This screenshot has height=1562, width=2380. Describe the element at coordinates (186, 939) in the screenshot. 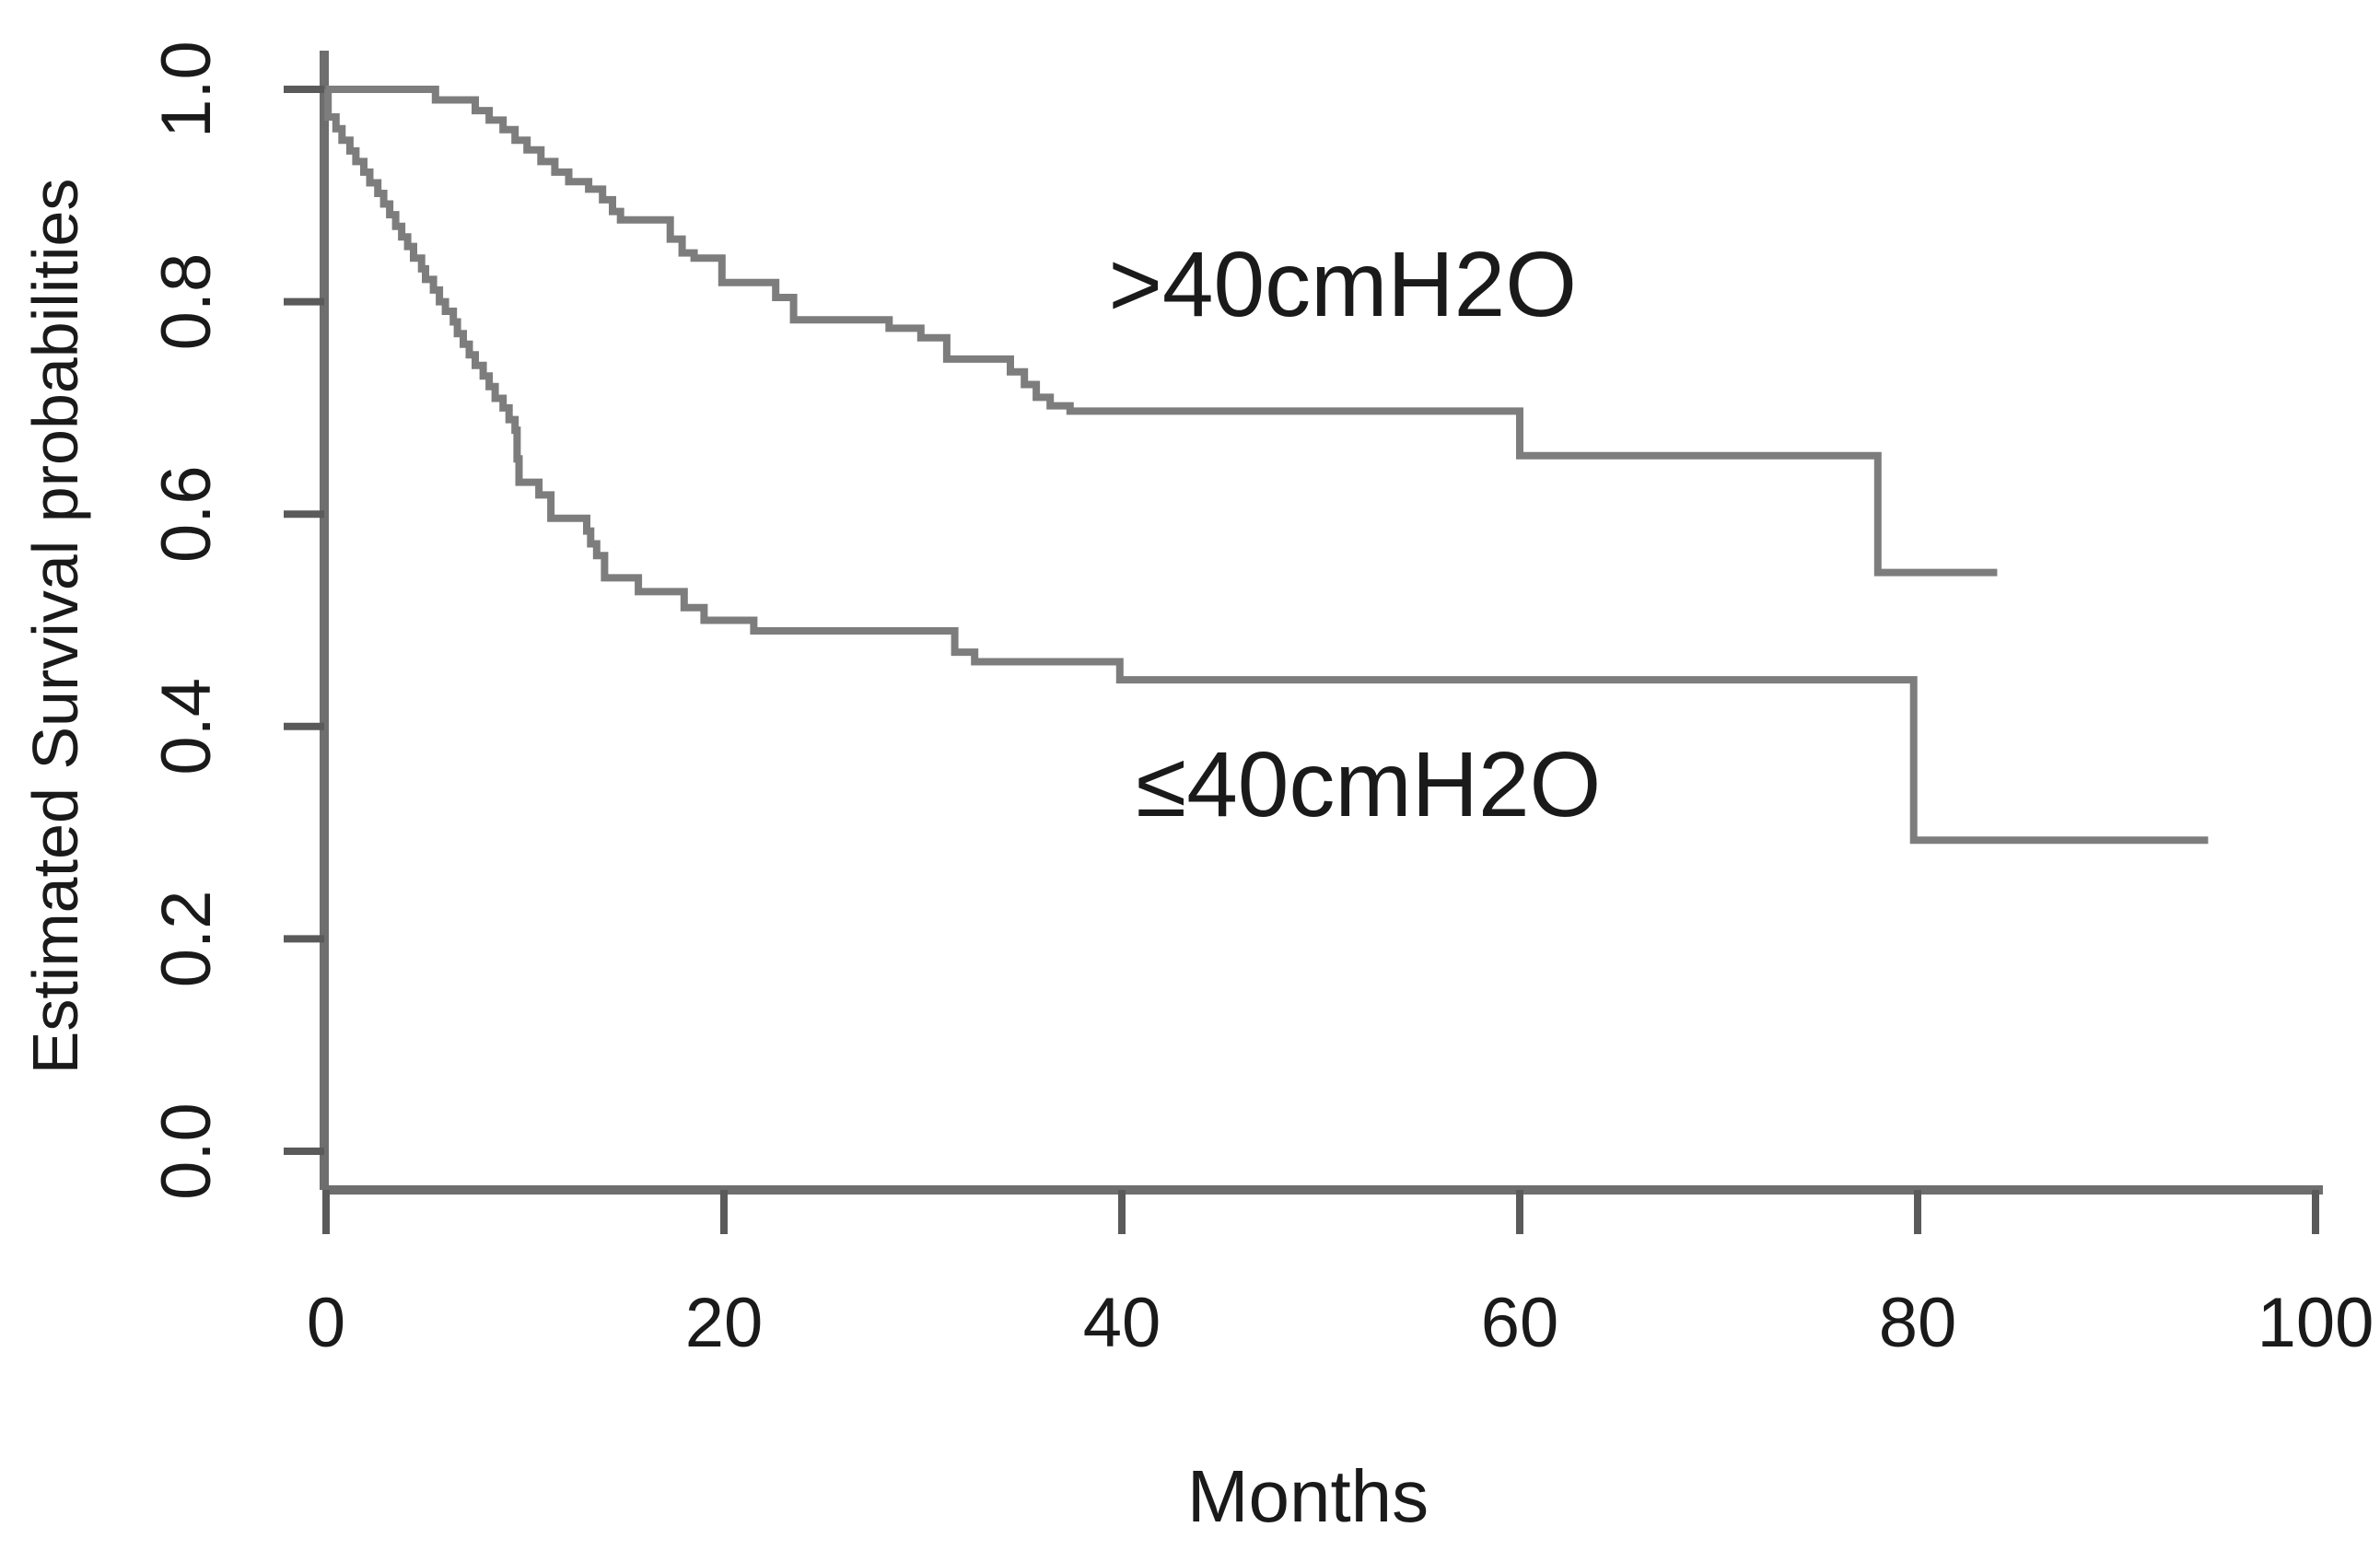

I see `y-tick-label: 0.2` at that location.